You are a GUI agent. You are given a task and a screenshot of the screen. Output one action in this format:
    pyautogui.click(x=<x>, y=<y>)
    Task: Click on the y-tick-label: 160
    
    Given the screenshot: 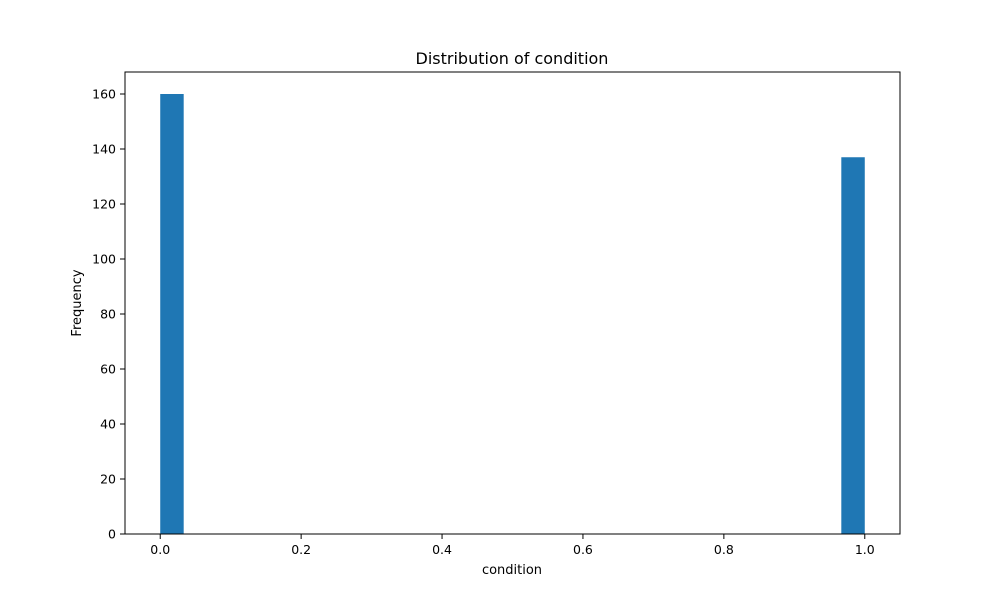 What is the action you would take?
    pyautogui.click(x=104, y=94)
    